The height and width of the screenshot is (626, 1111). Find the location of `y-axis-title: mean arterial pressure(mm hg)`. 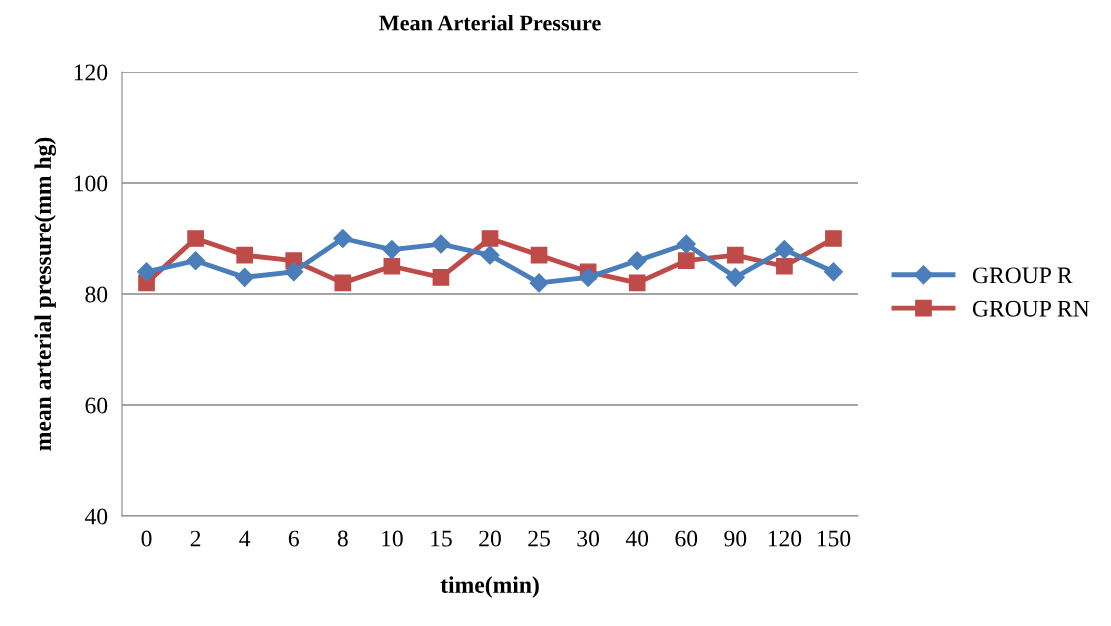

y-axis-title: mean arterial pressure(mm hg) is located at coordinates (45, 294).